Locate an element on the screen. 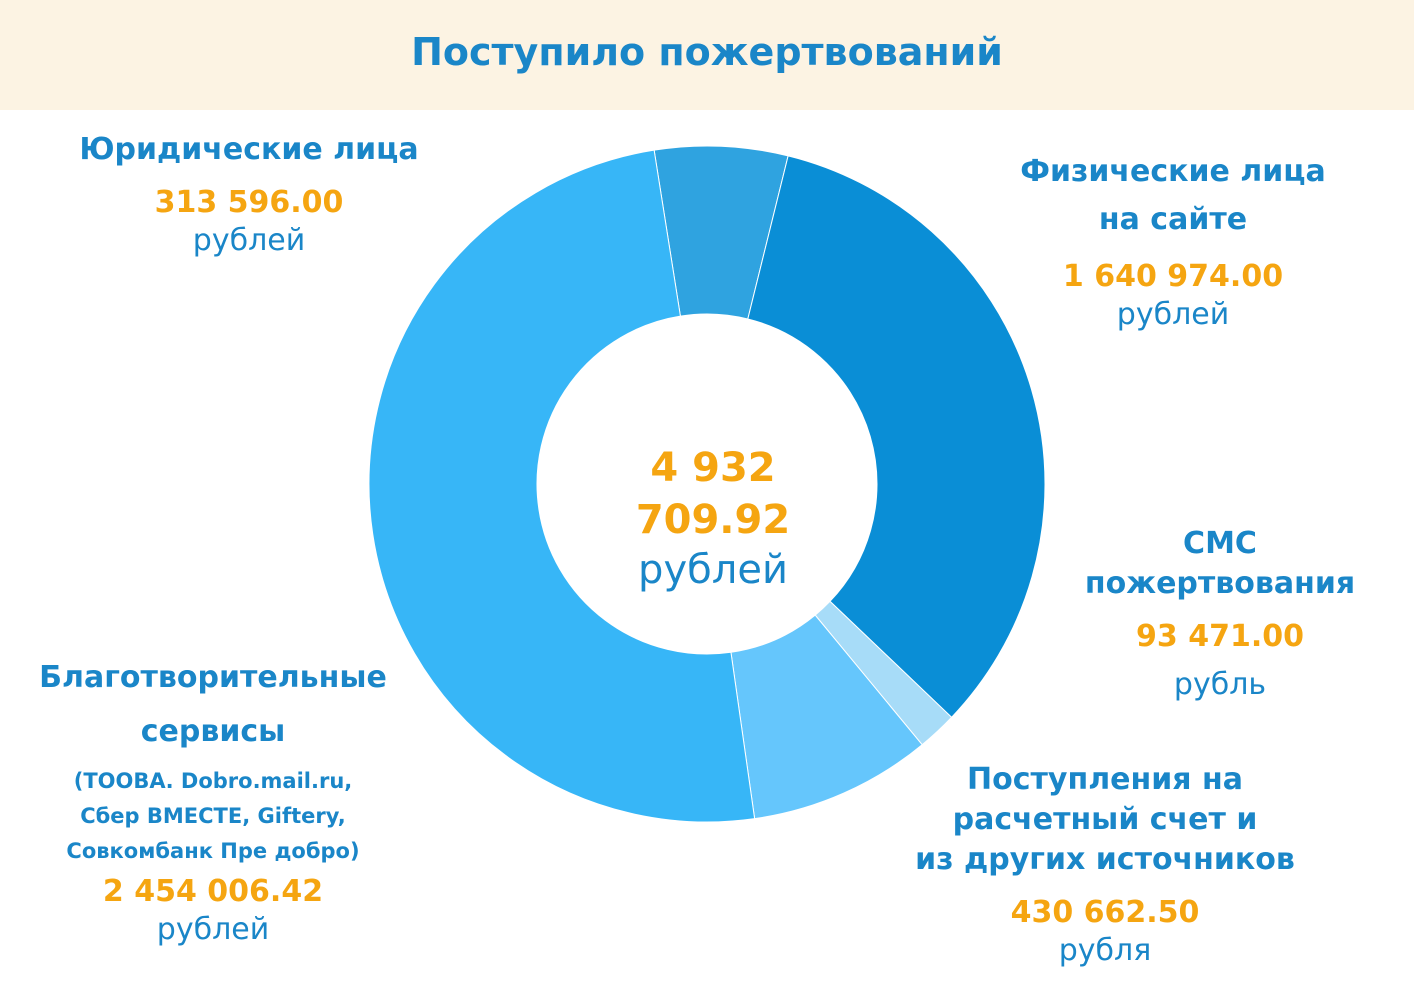 The image size is (1414, 987). segment-amount: 93 471.00 is located at coordinates (1220, 636).